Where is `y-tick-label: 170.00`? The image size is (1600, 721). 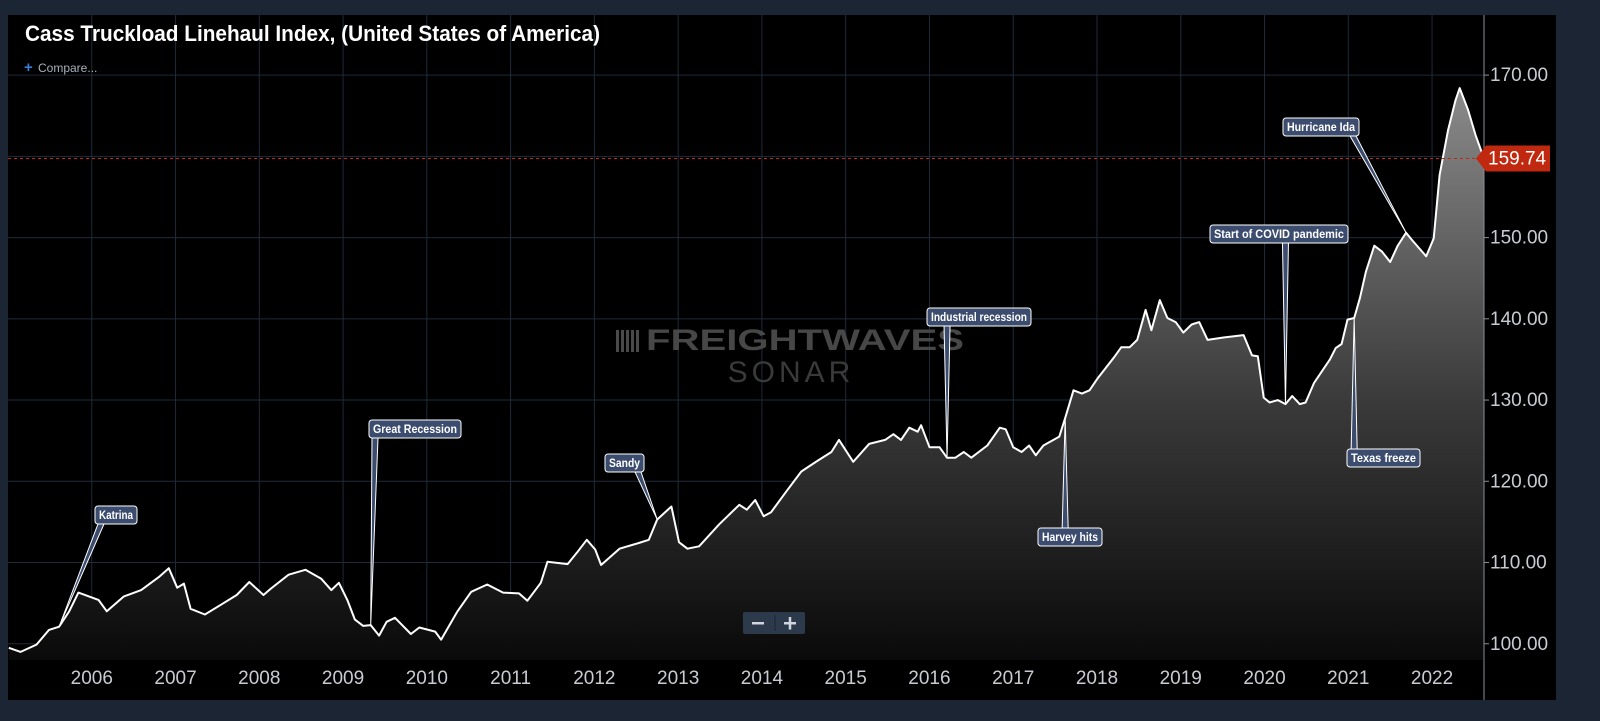
y-tick-label: 170.00 is located at coordinates (1519, 75).